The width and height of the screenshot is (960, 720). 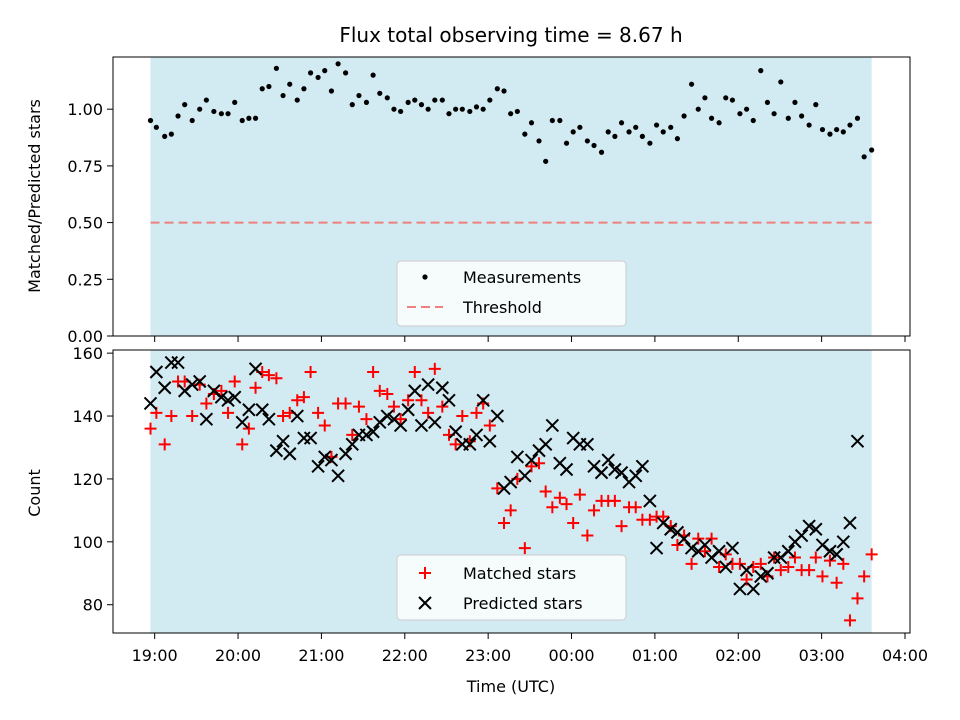 I want to click on bottom-y-ticks: 80 100 120 140 160, so click(x=92, y=479).